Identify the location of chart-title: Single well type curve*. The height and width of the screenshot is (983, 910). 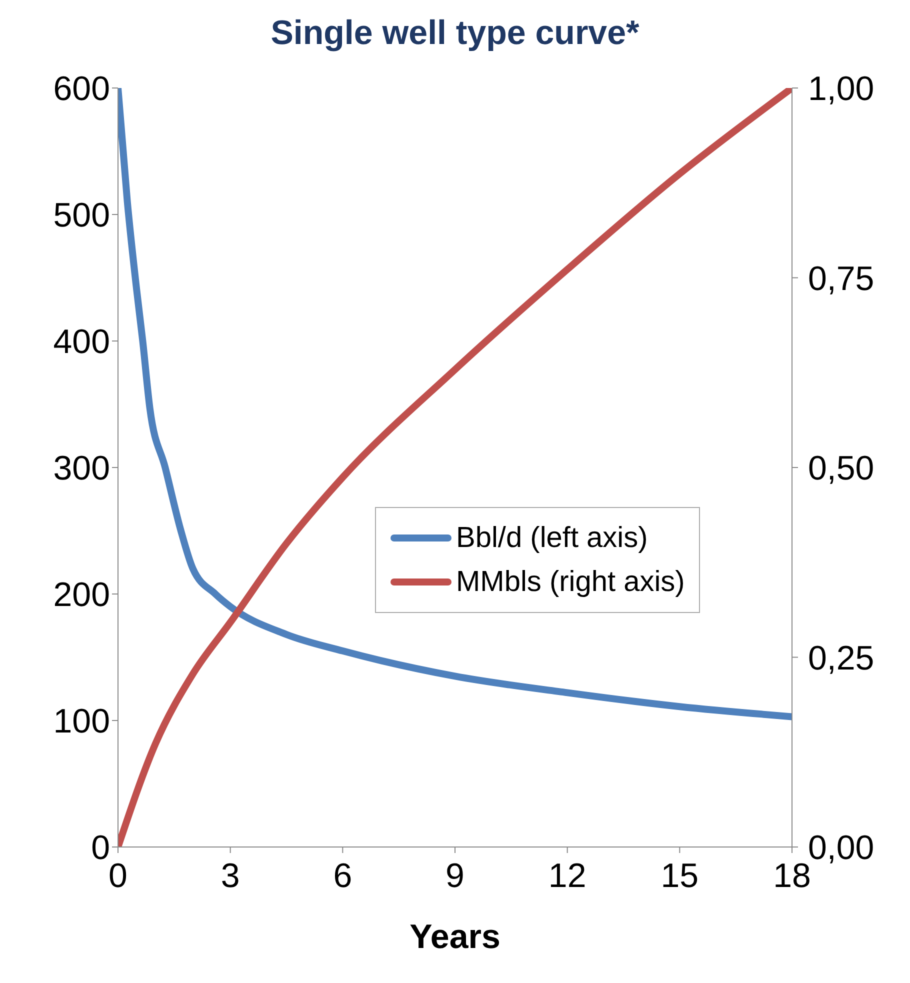
(455, 33).